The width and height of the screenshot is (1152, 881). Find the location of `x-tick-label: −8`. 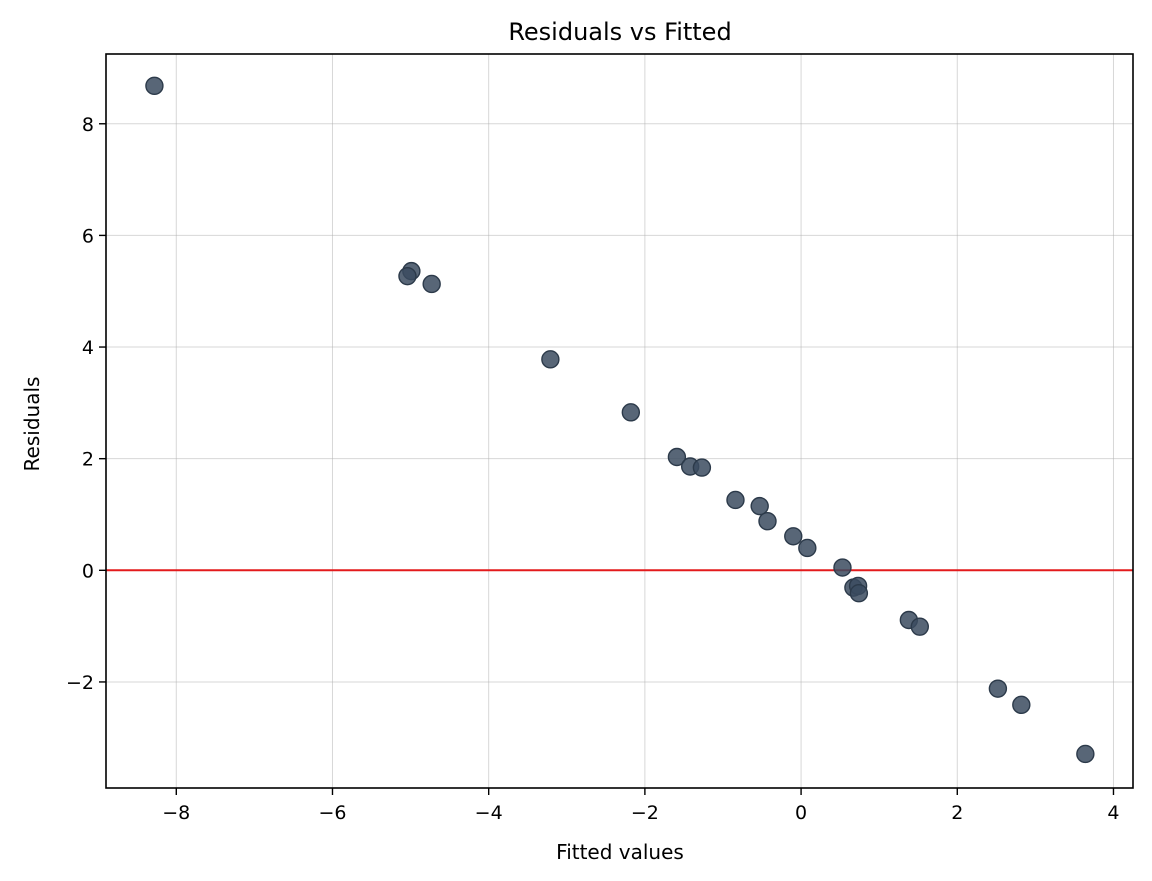

x-tick-label: −8 is located at coordinates (176, 813).